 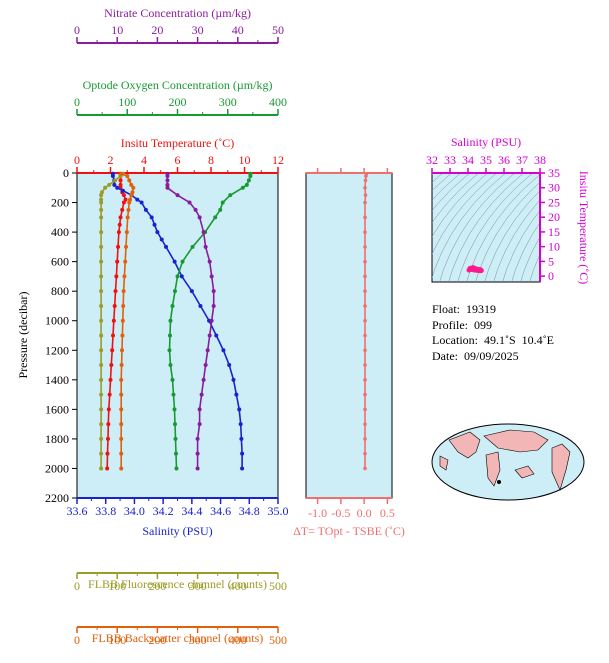 I want to click on ts-y-tick-label: 10, so click(x=554, y=247).